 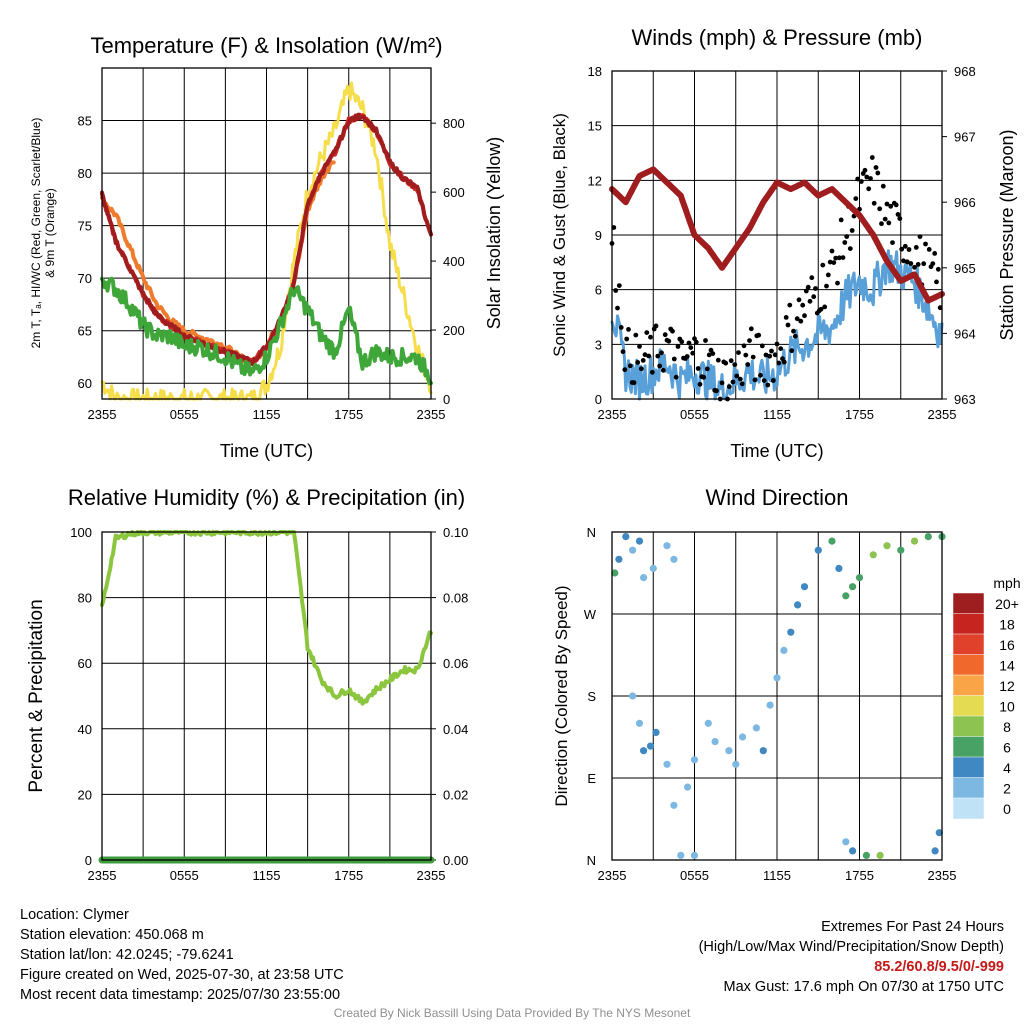 I want to click on wind-right-tick-label: 963, so click(x=965, y=399).